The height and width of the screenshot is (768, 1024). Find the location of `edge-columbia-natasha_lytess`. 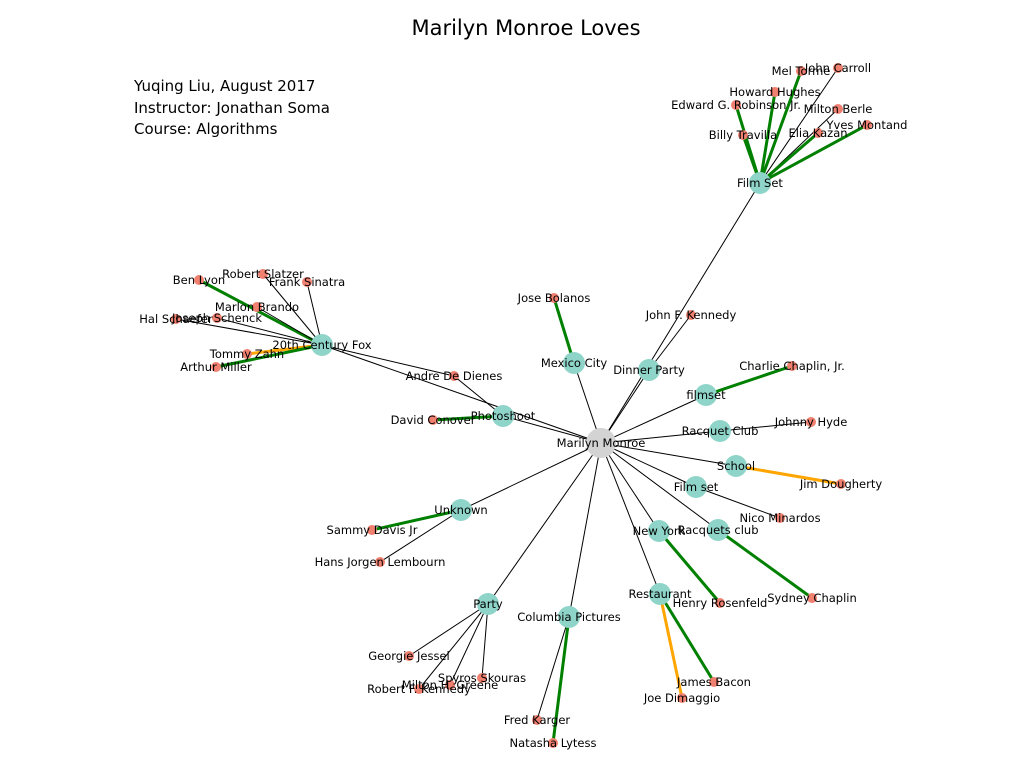

edge-columbia-natasha_lytess is located at coordinates (561, 680).